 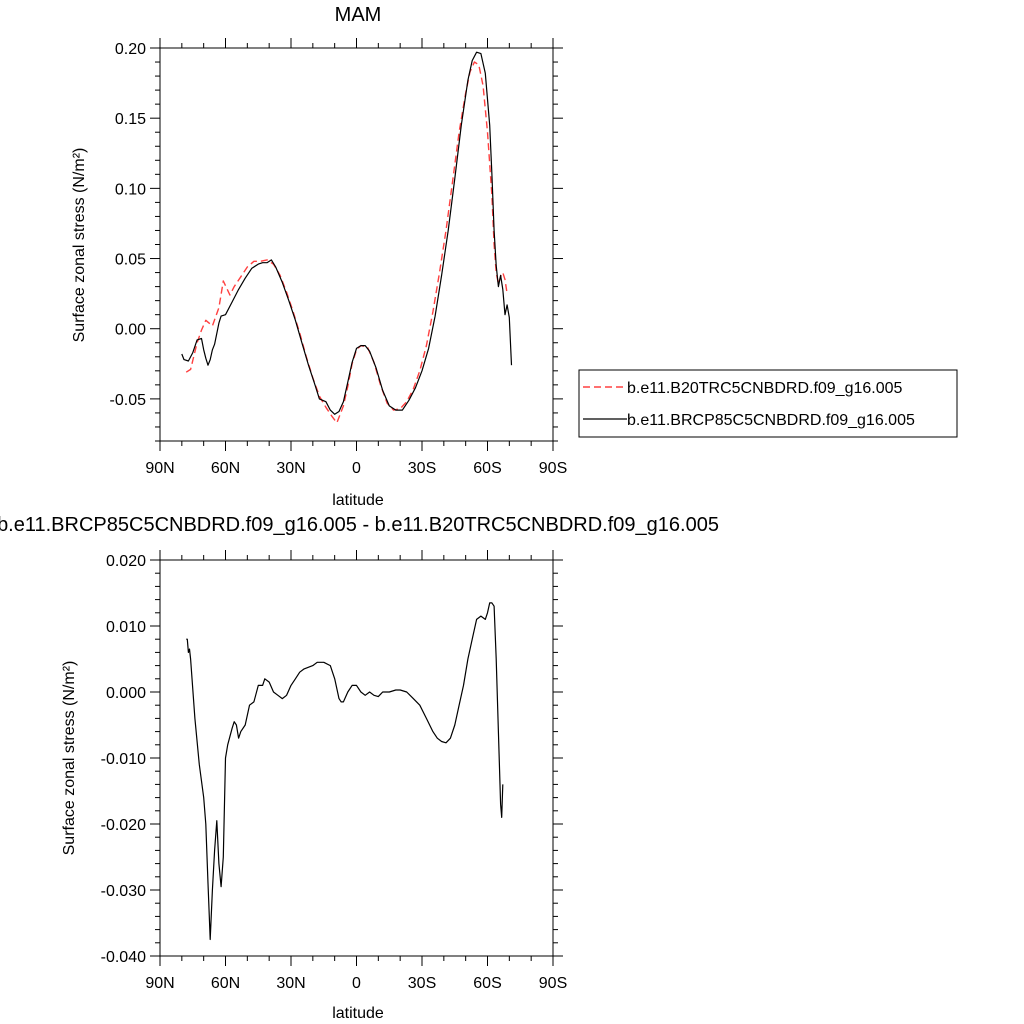 I want to click on top-y-tick-label: 0.00, so click(x=130, y=330).